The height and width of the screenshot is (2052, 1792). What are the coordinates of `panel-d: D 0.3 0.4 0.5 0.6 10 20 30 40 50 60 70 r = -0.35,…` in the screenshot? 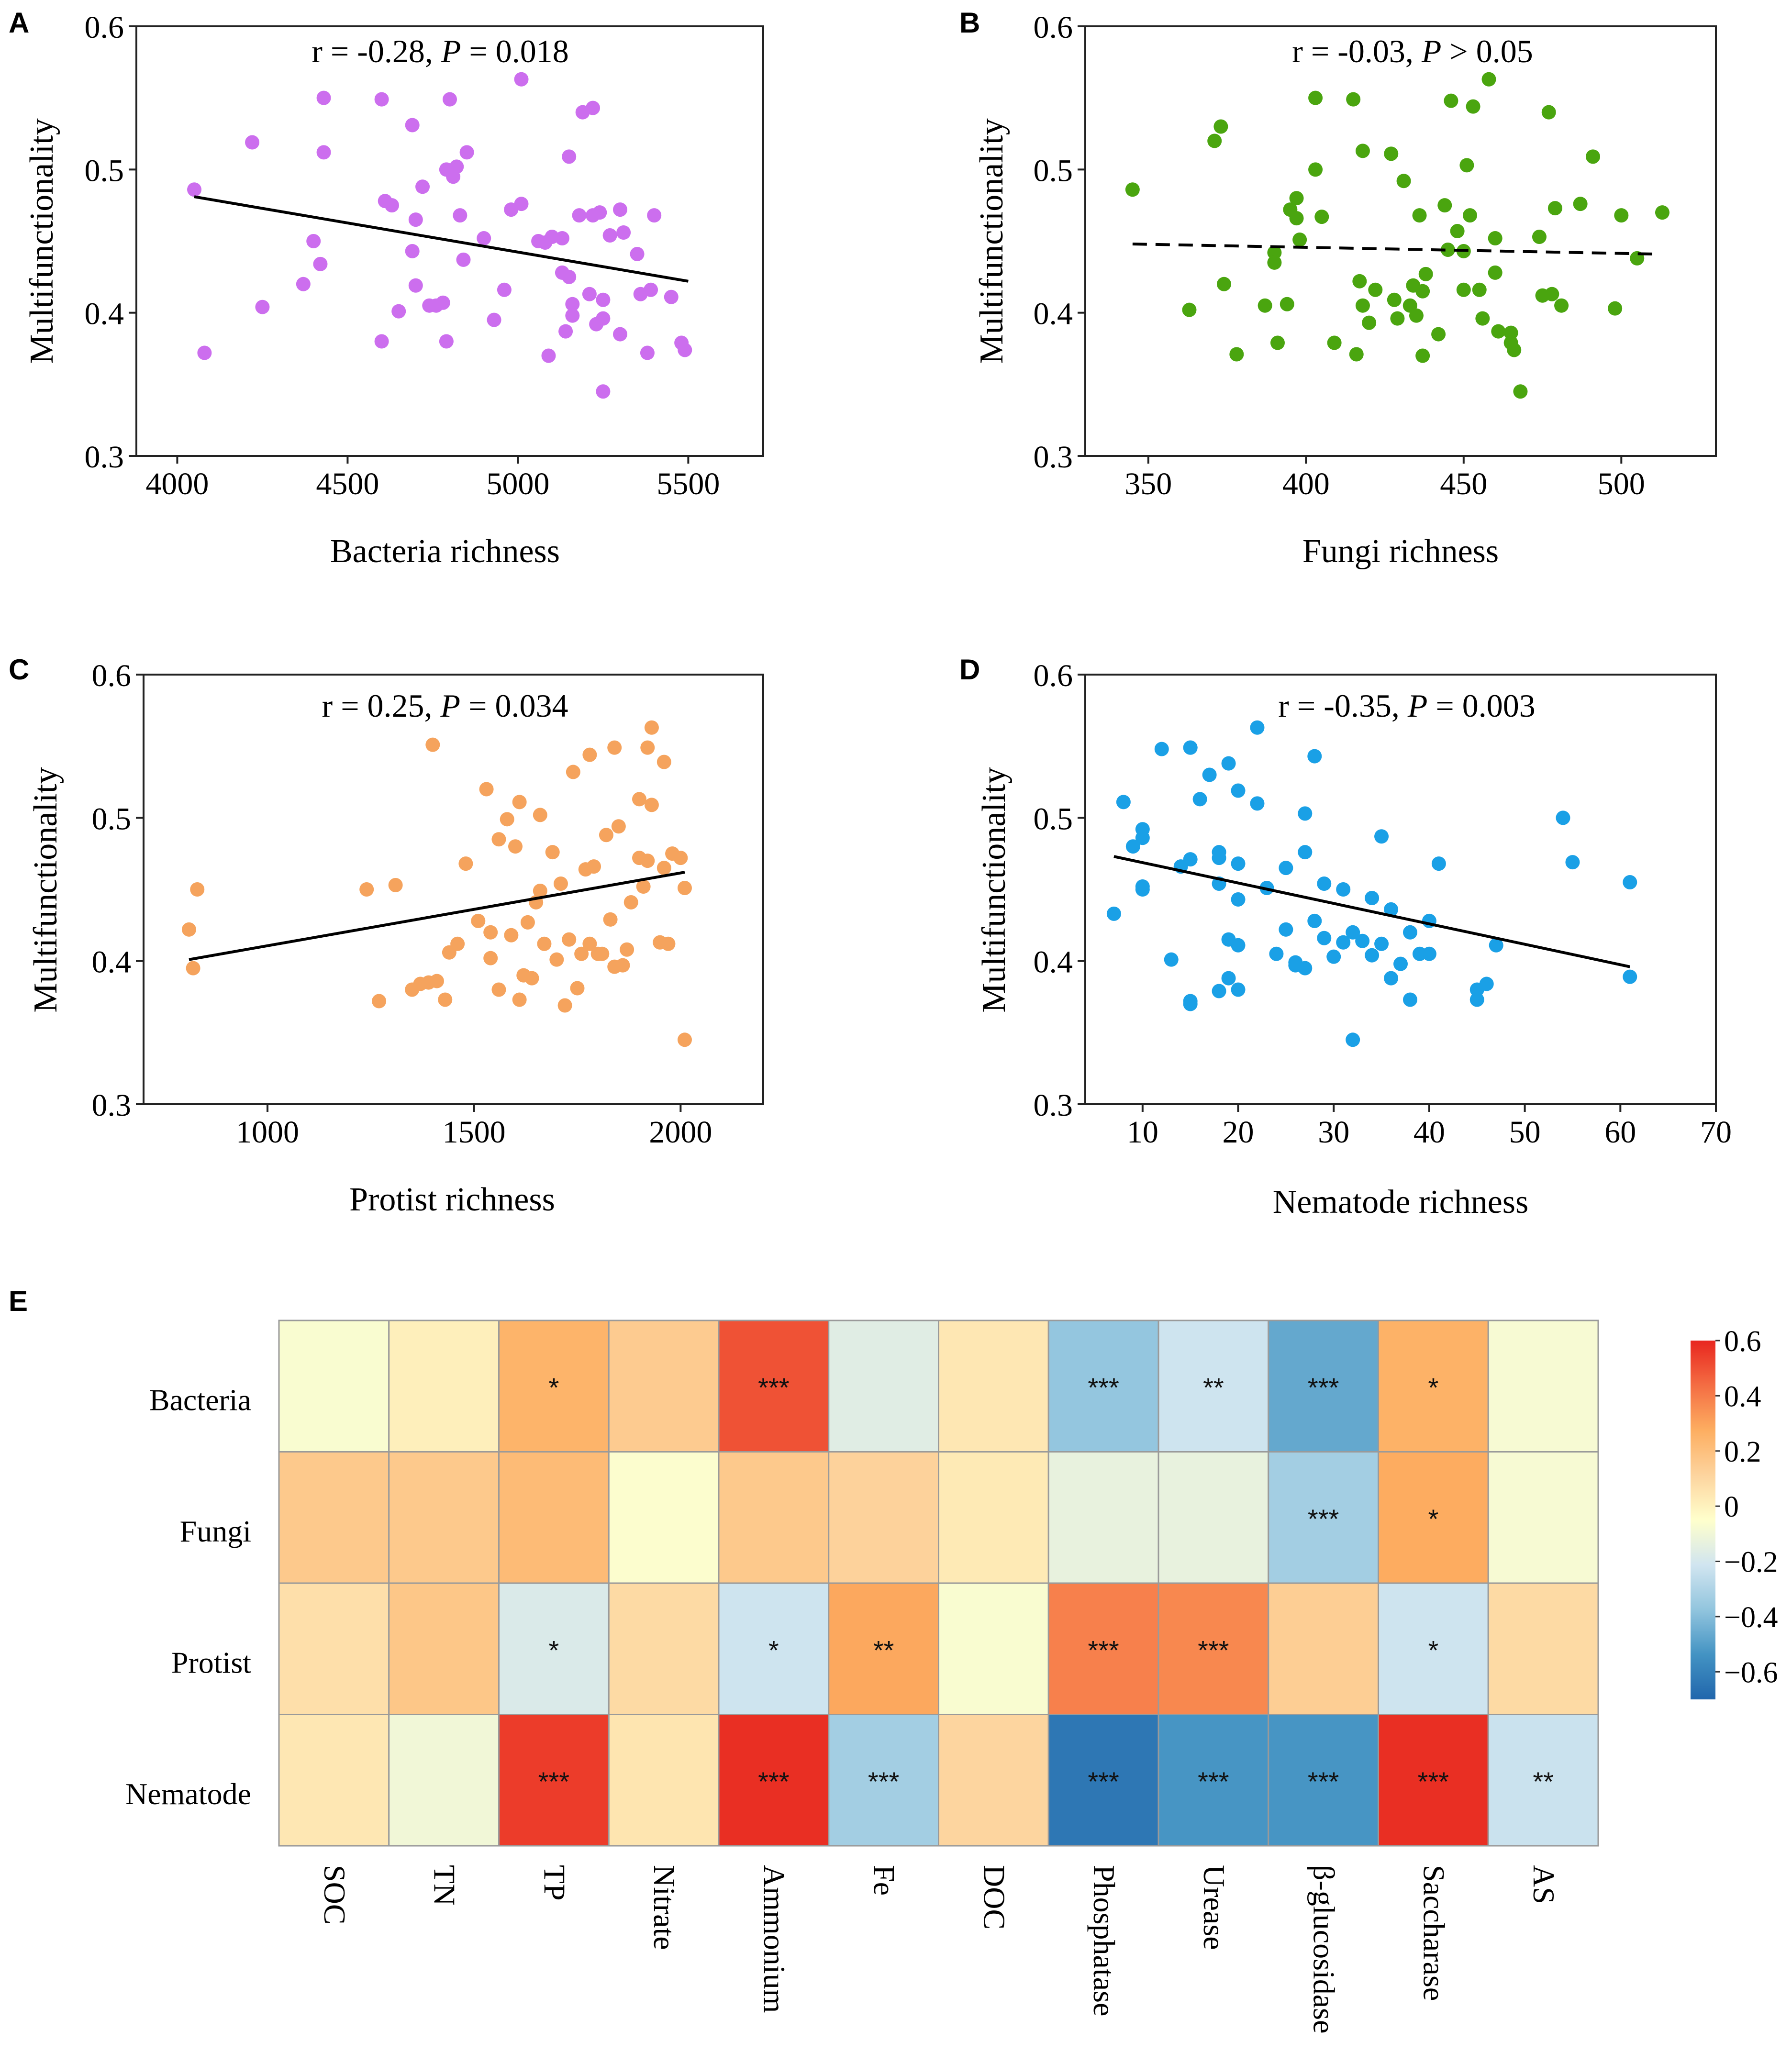 It's located at (1345, 937).